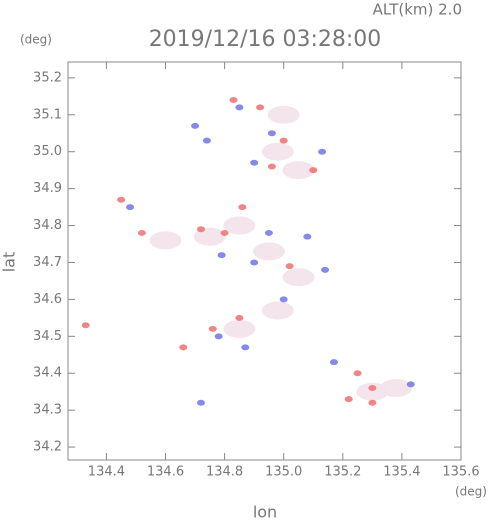 The height and width of the screenshot is (525, 491). Describe the element at coordinates (47, 225) in the screenshot. I see `y-tick-label: 34.8` at that location.